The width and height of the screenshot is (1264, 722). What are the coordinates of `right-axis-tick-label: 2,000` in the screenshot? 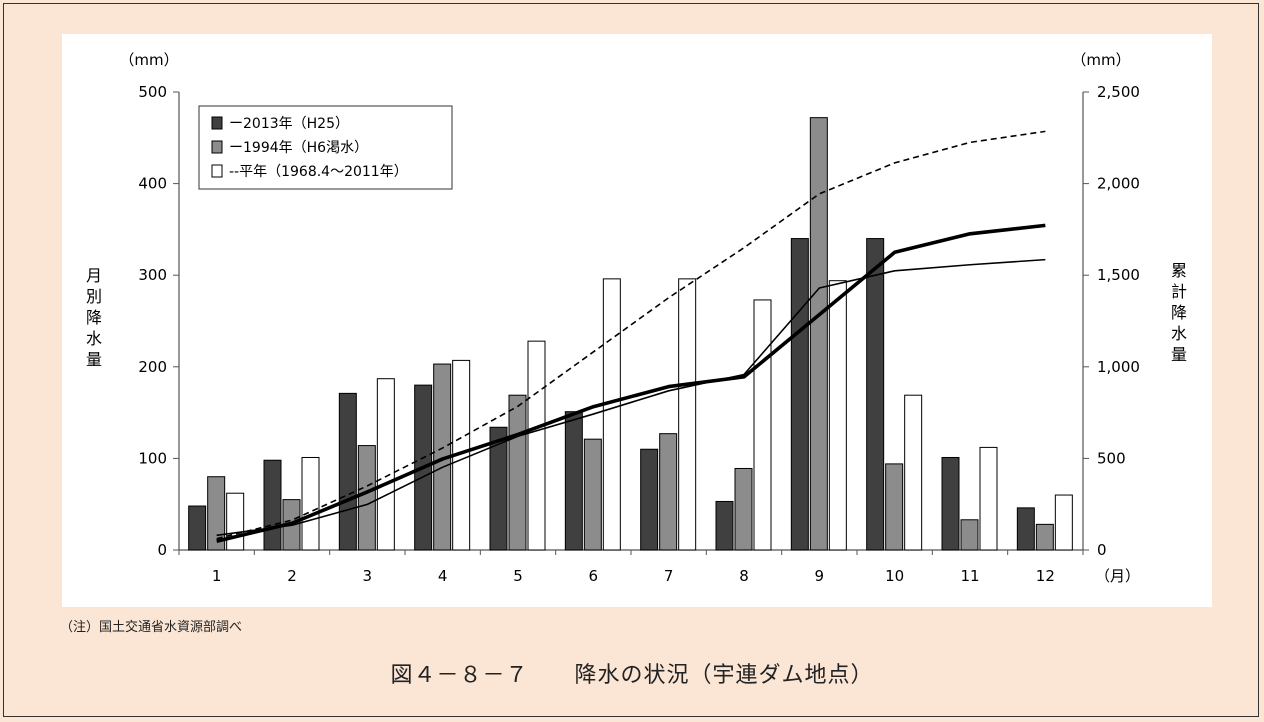 It's located at (1118, 184).